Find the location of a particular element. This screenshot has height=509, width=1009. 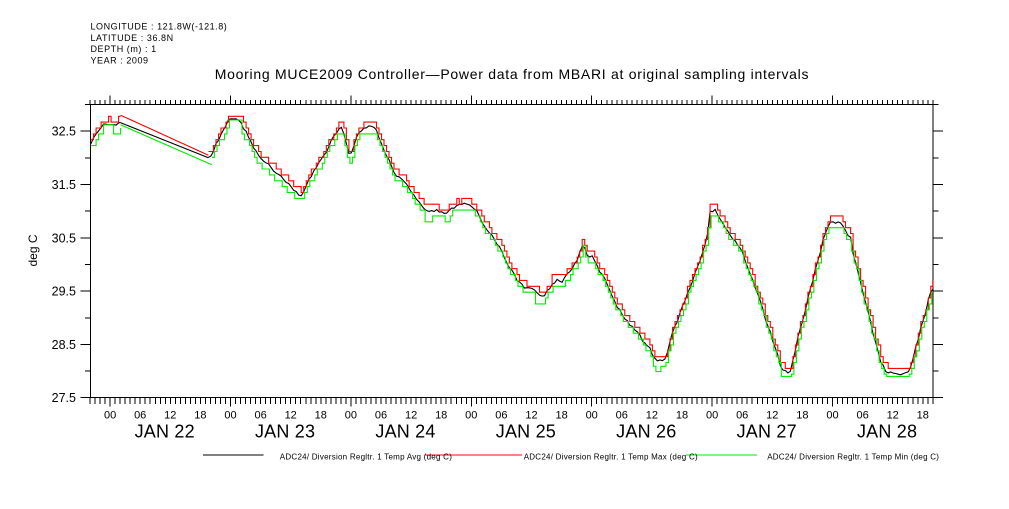

svg-text: YEAR : 2009 is located at coordinates (120, 60).